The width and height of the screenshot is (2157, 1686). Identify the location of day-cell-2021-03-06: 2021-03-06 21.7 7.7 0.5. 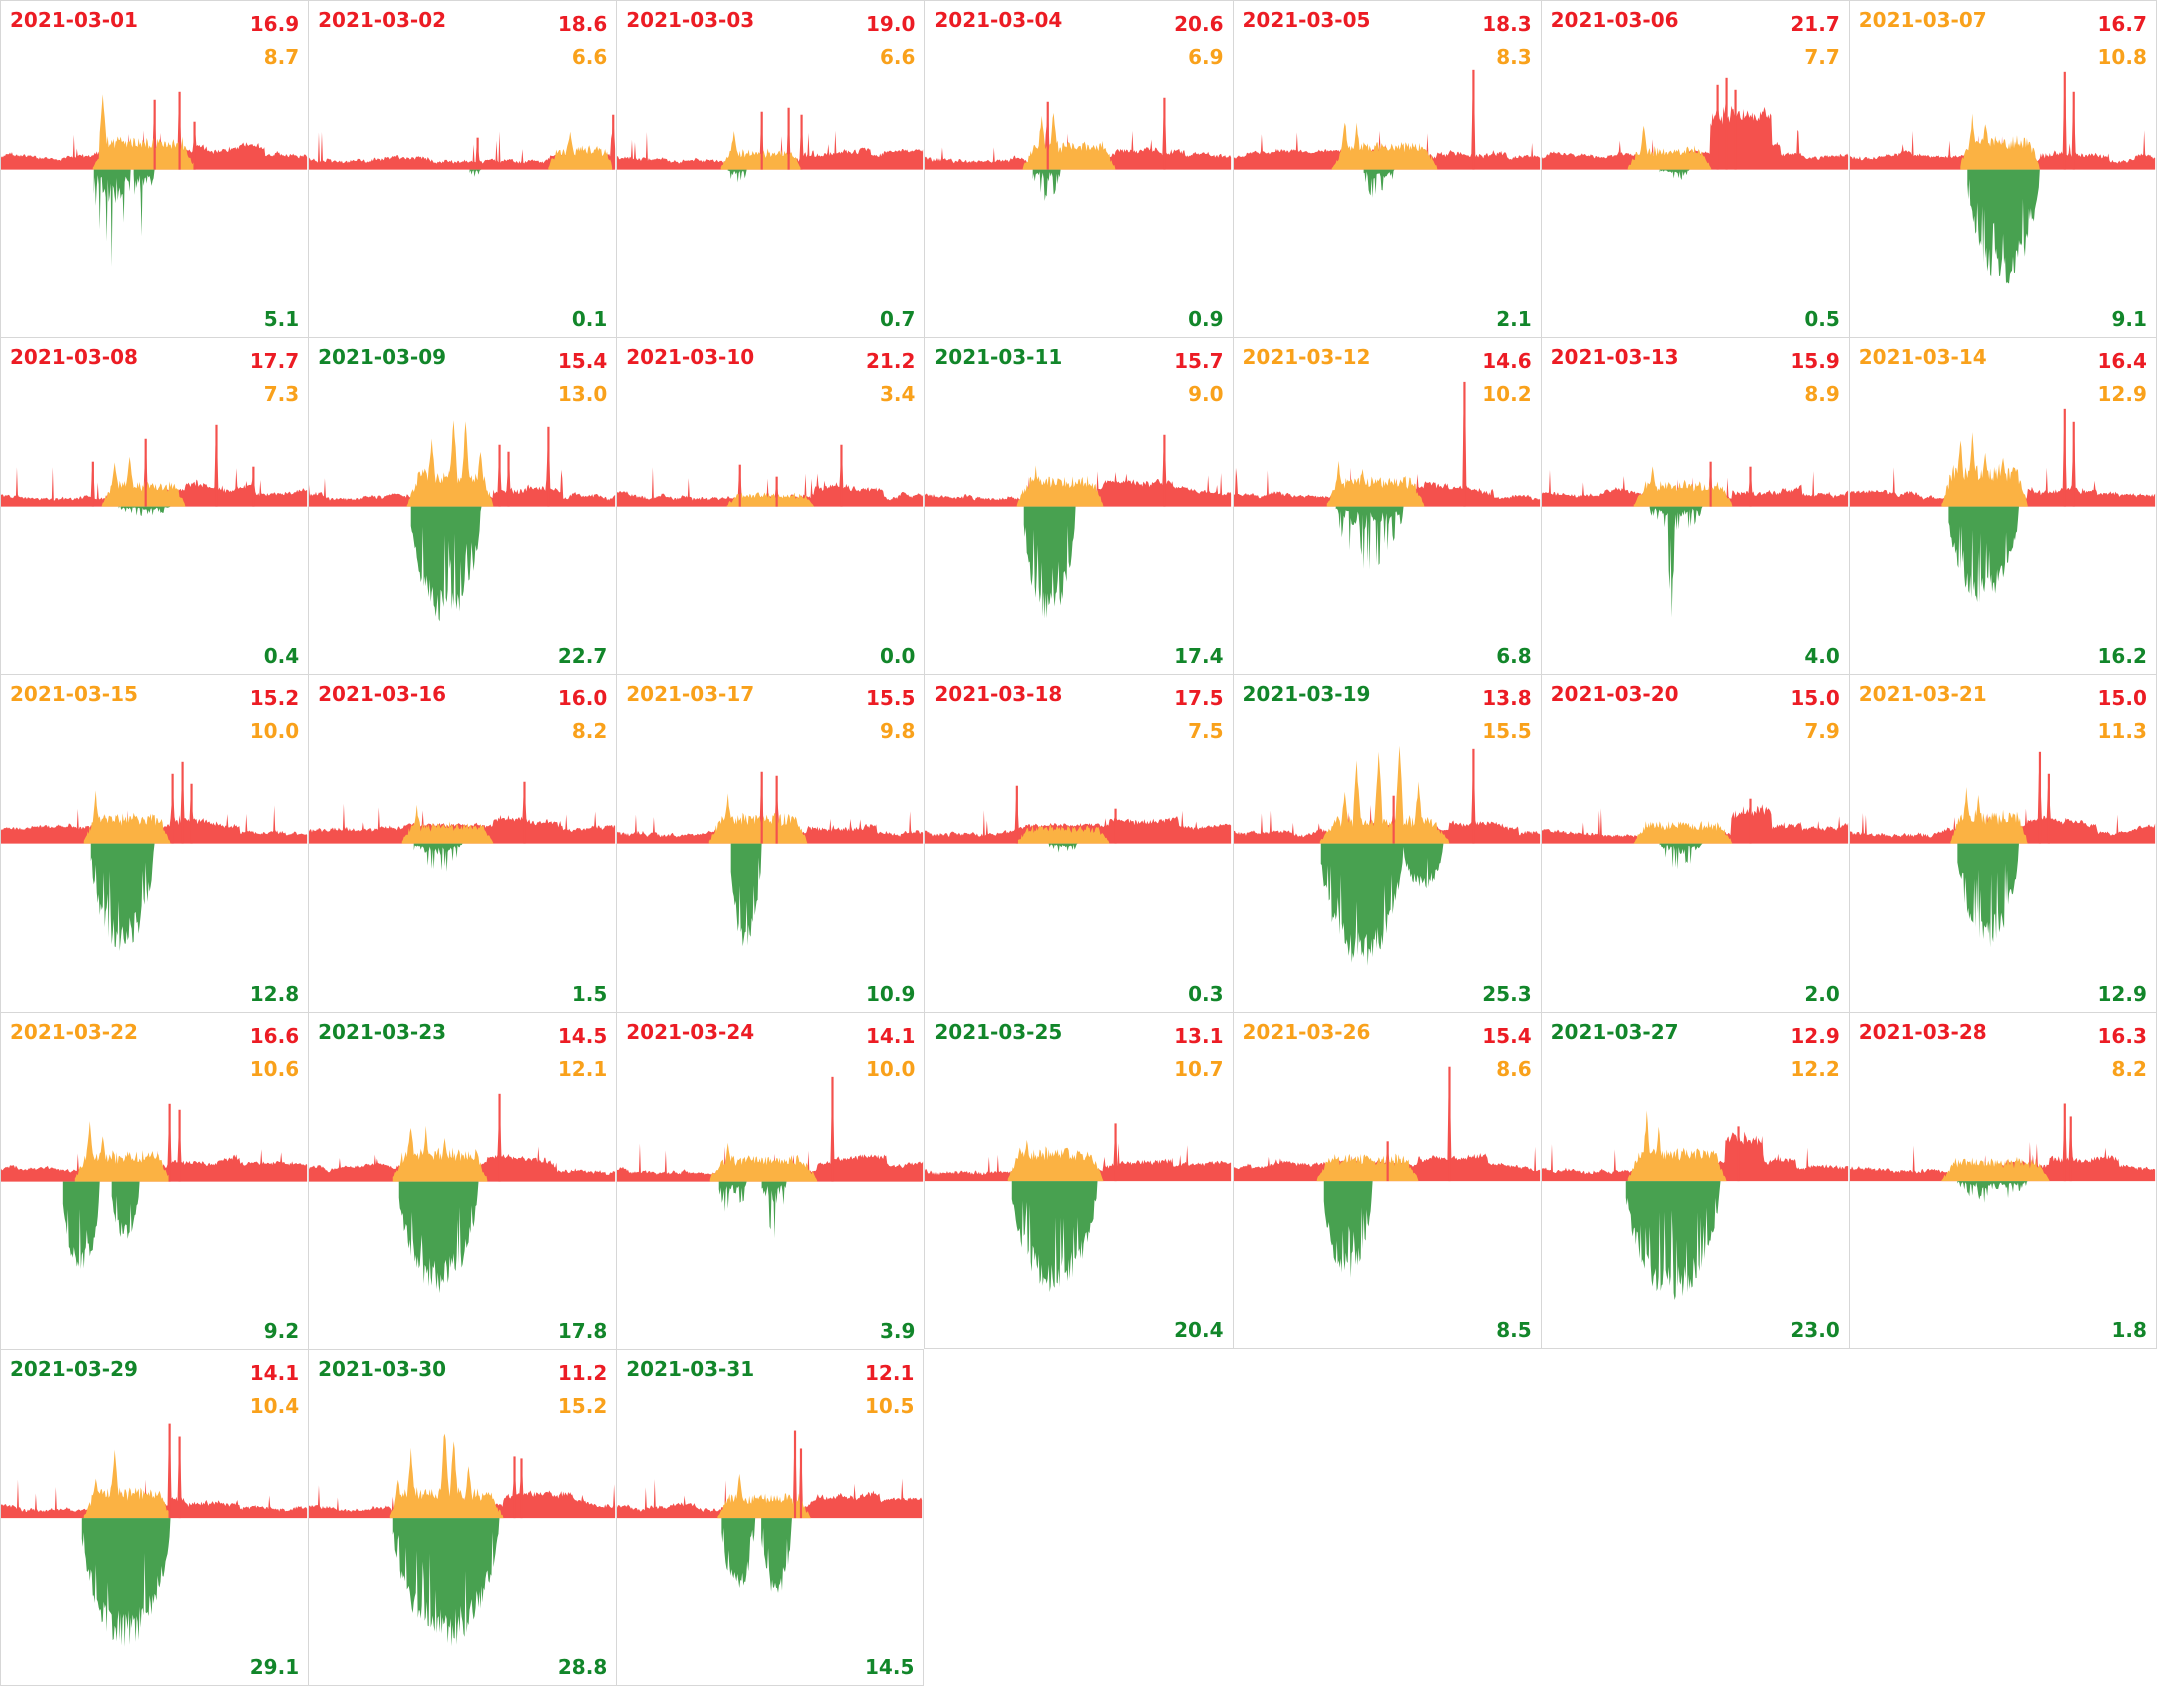
(1694, 169).